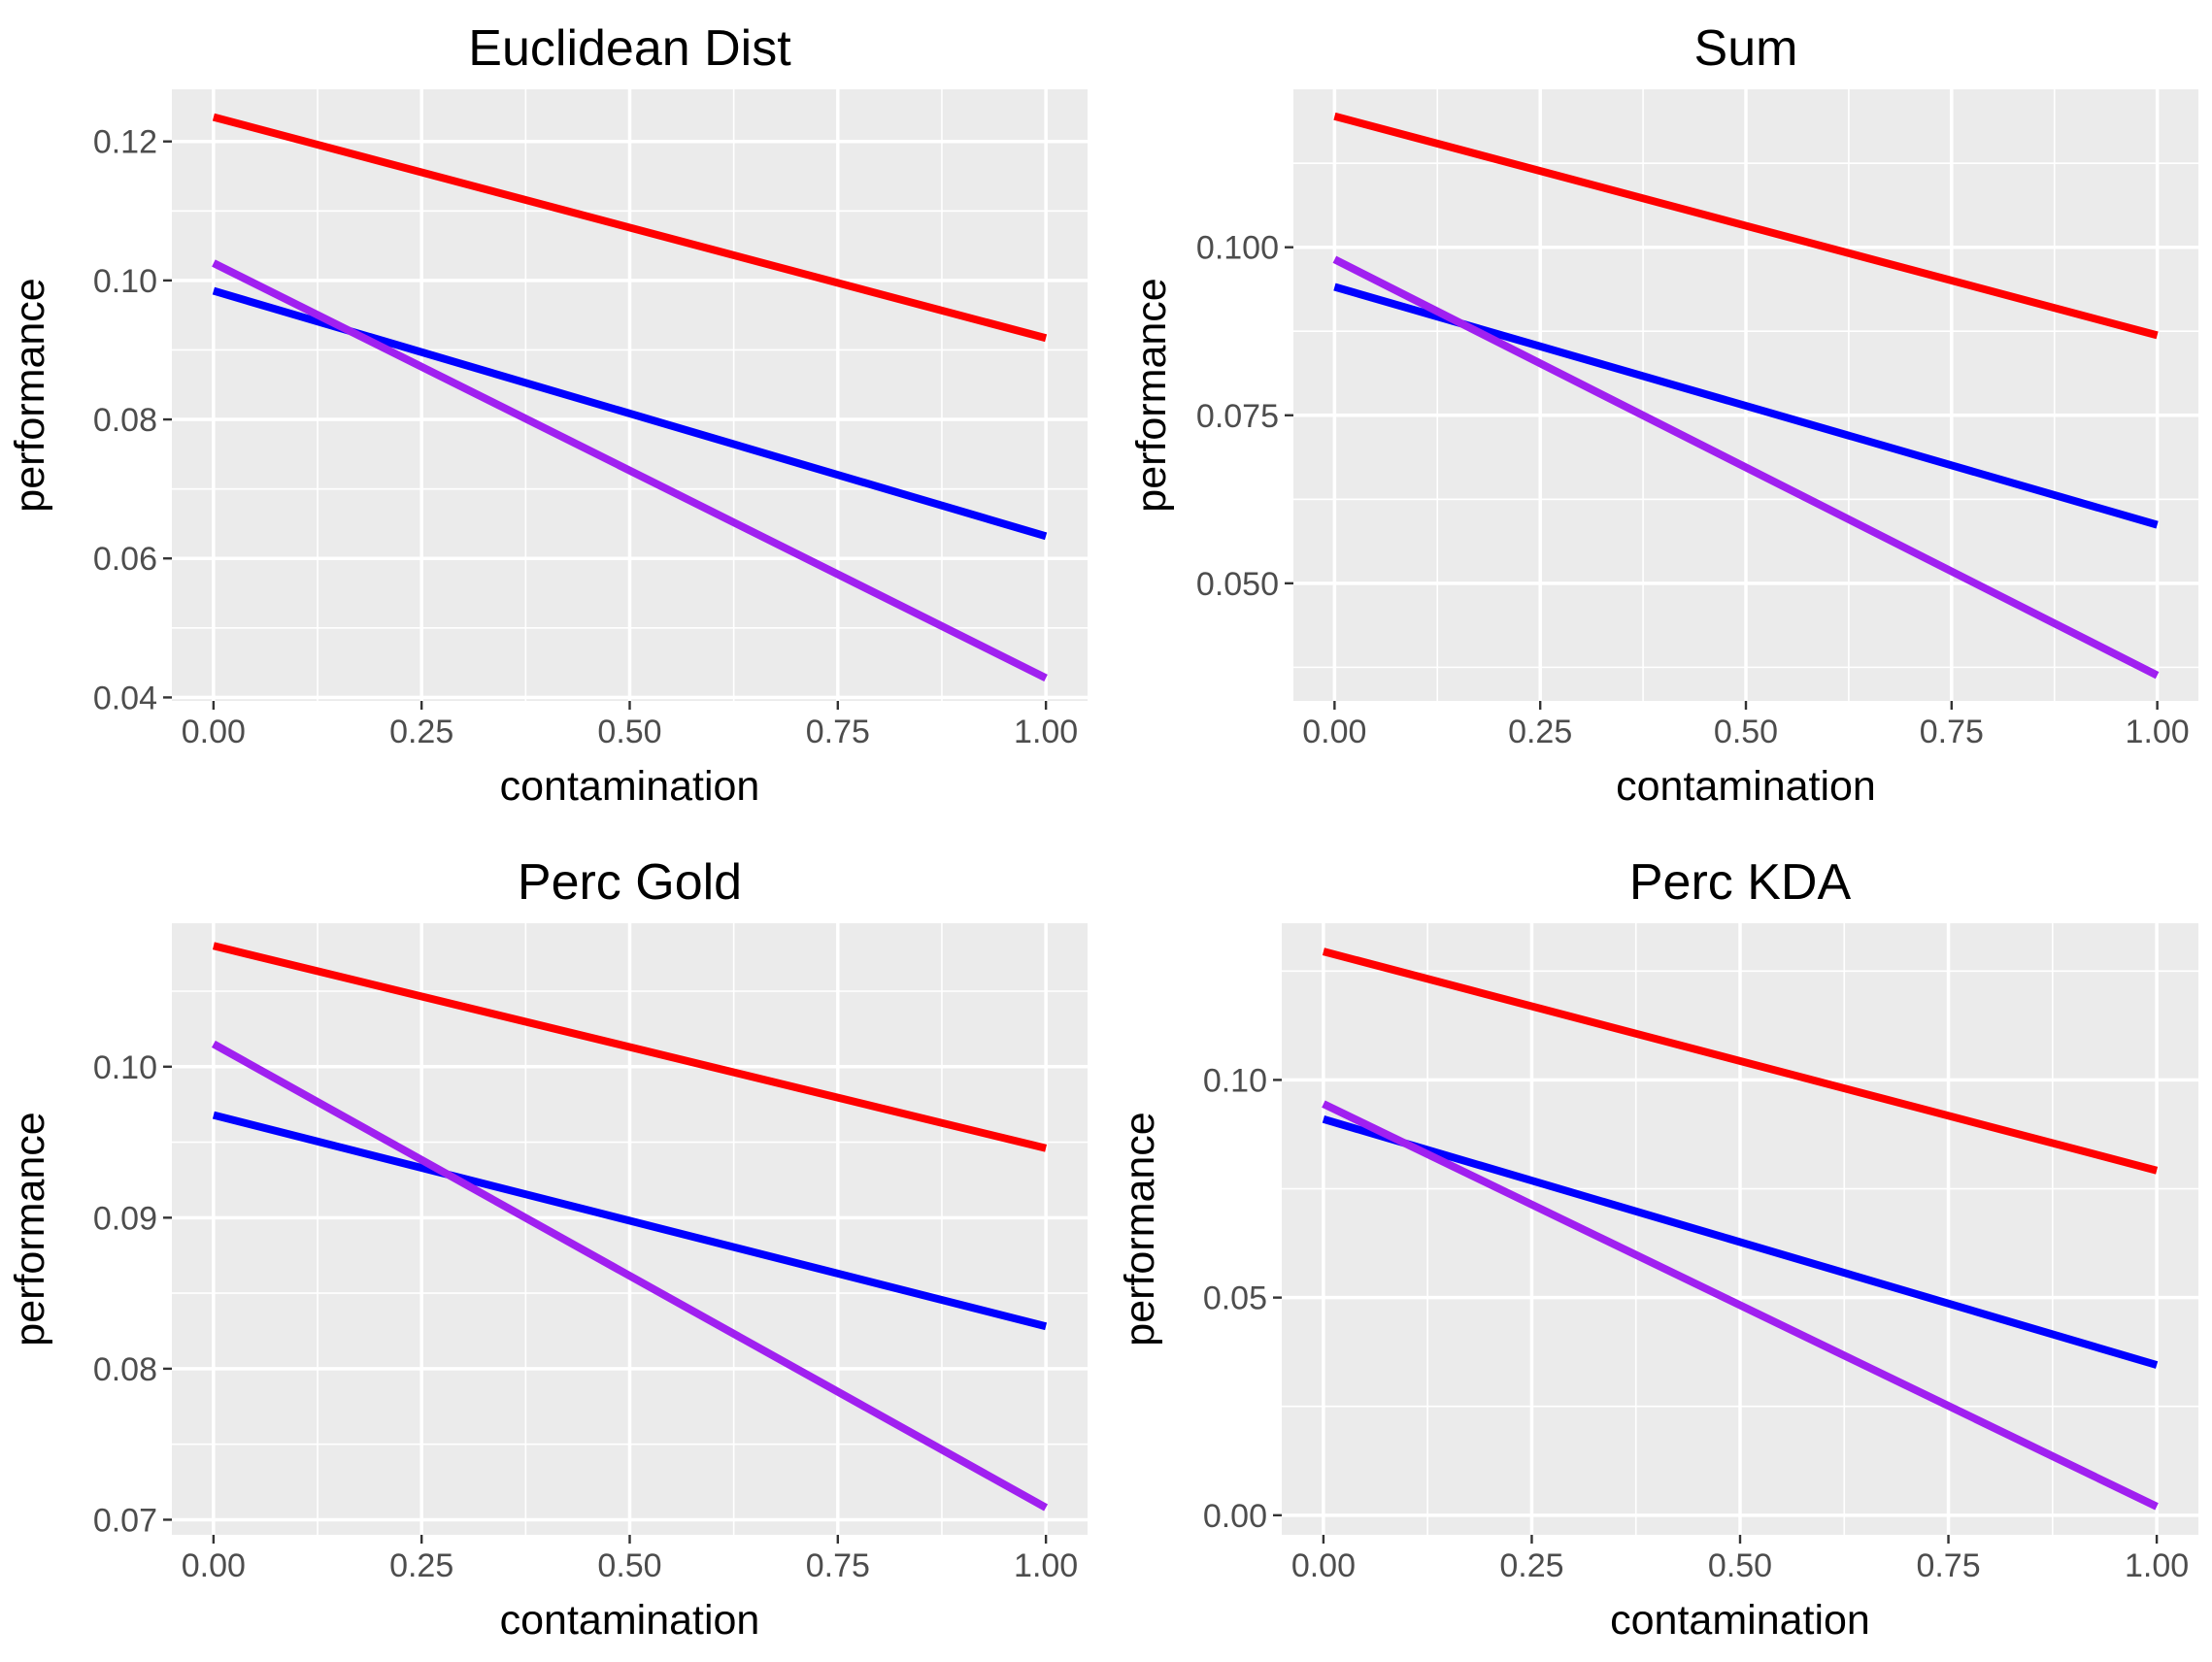  What do you see at coordinates (1740, 883) in the screenshot?
I see `panel-title: Perc KDA` at bounding box center [1740, 883].